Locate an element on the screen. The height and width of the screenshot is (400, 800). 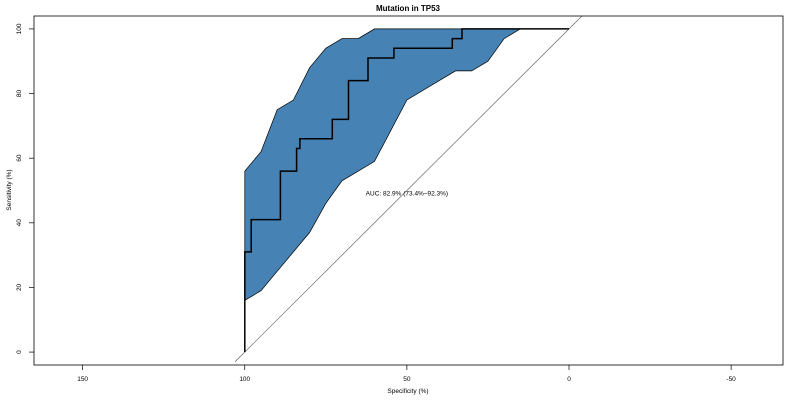
y-tick-label: 80 is located at coordinates (19, 94).